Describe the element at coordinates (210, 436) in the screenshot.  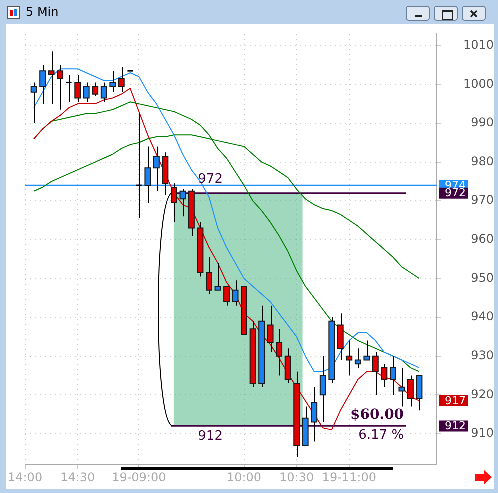
I see `ref-line-label: 912` at that location.